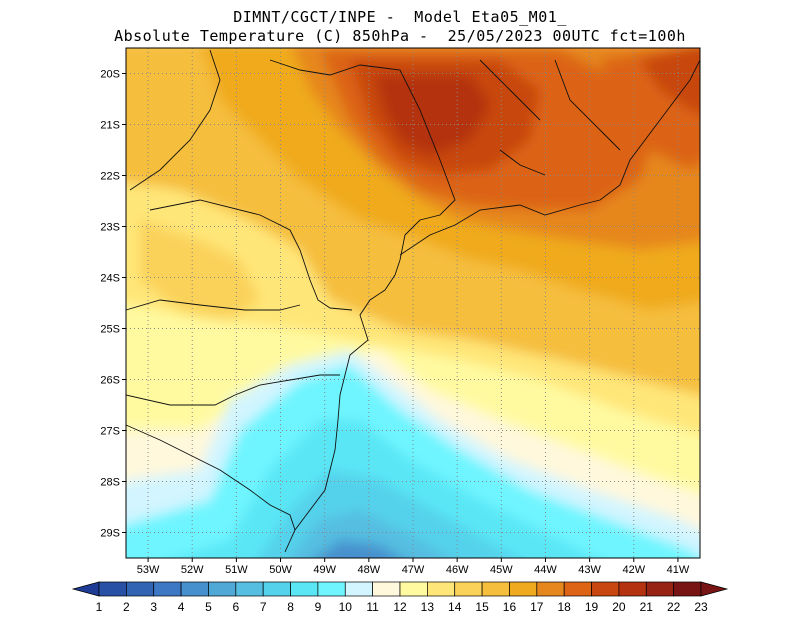  I want to click on colorbar-label: 10, so click(346, 607).